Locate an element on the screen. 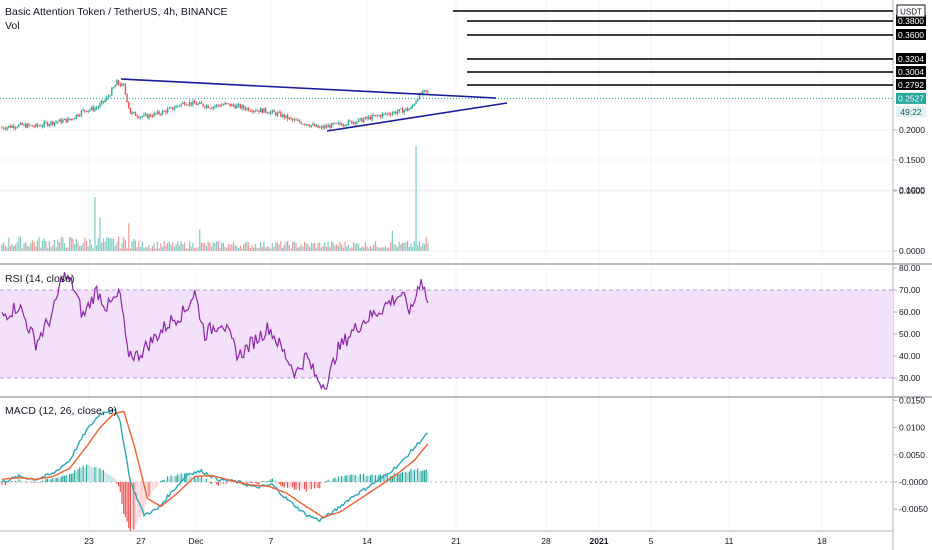  horizontal-level-drawings: 0.3800 0.3600 0.3204 0.3004 0.2792 is located at coordinates (689, 50).